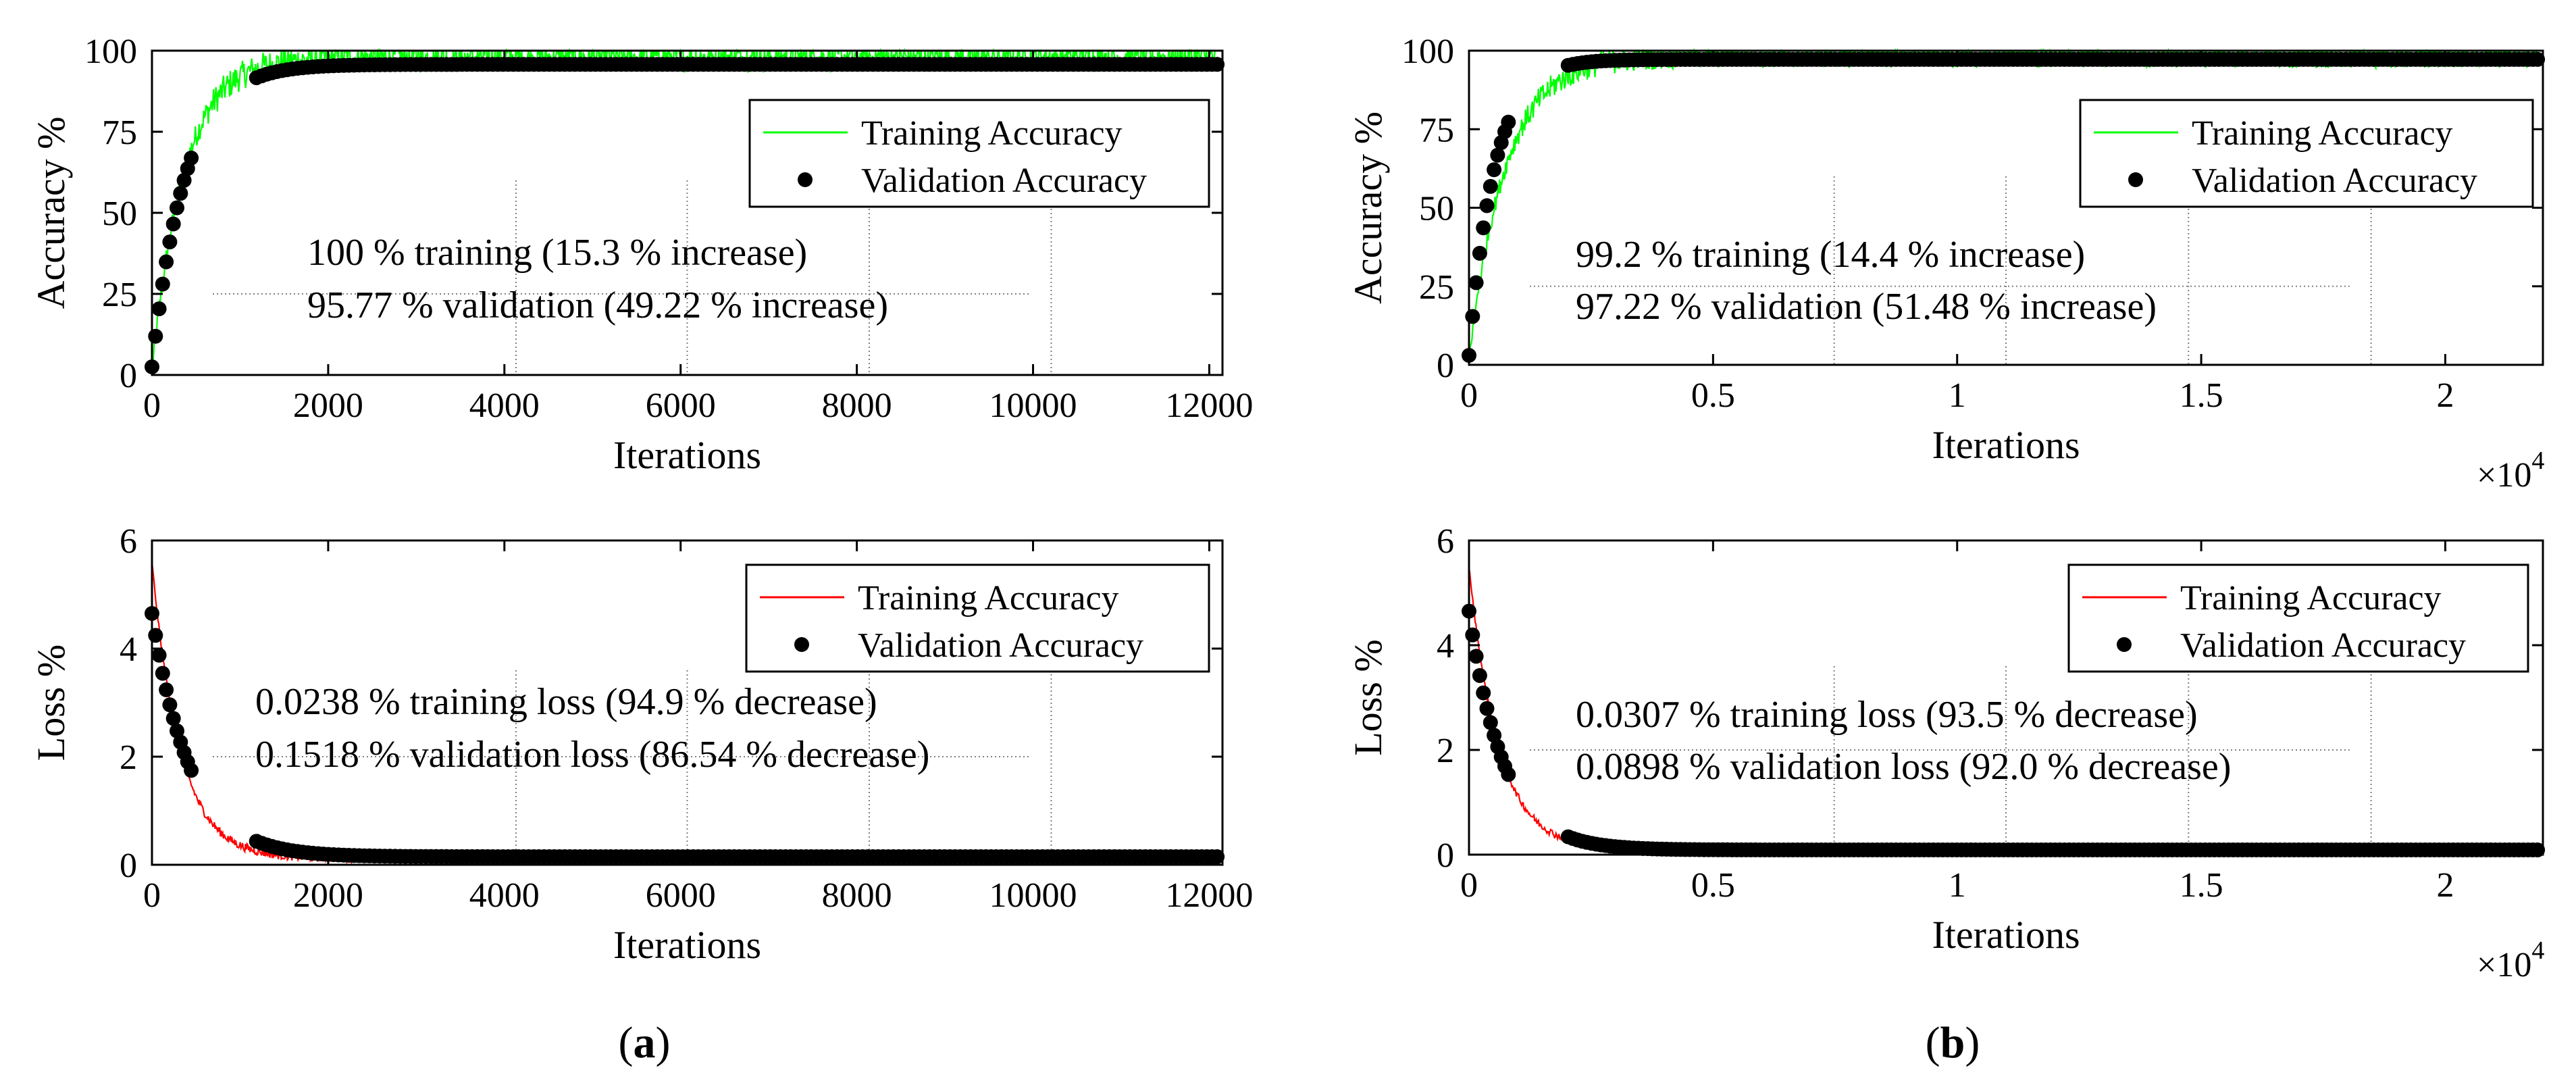  Describe the element at coordinates (1469, 395) in the screenshot. I see `panel-b-top-xtick-label: 0` at that location.